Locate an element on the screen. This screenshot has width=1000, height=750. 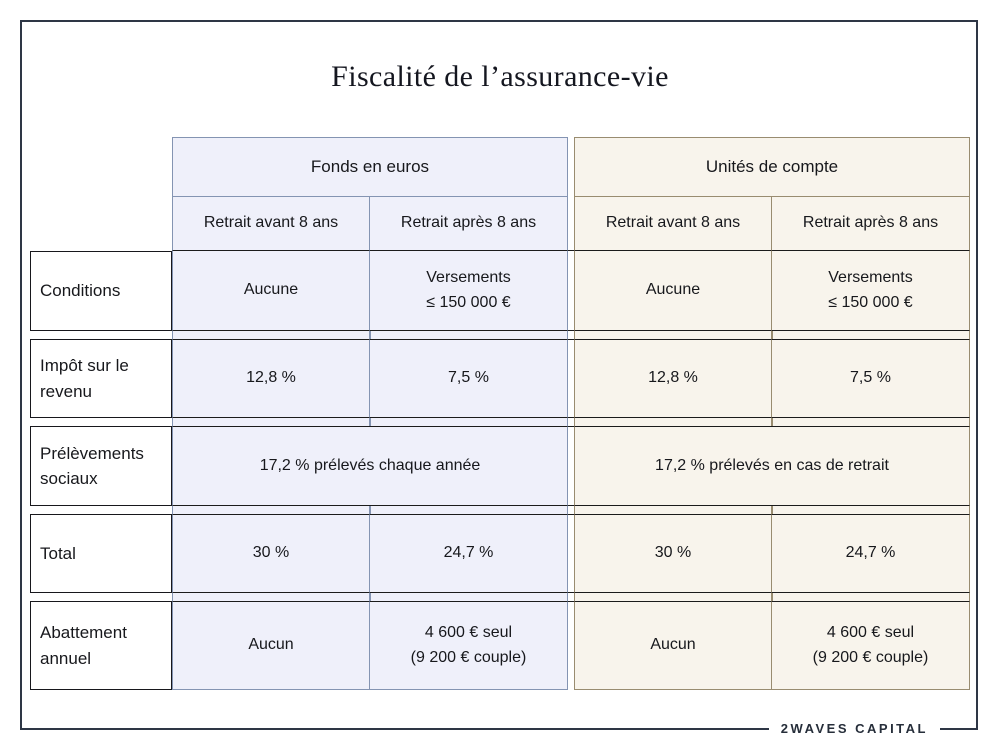
row-label-total: Total is located at coordinates (101, 553).